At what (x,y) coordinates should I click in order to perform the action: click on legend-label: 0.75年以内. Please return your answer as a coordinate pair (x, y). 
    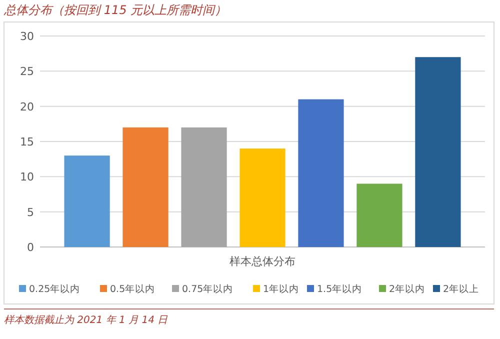
    Looking at the image, I should click on (208, 289).